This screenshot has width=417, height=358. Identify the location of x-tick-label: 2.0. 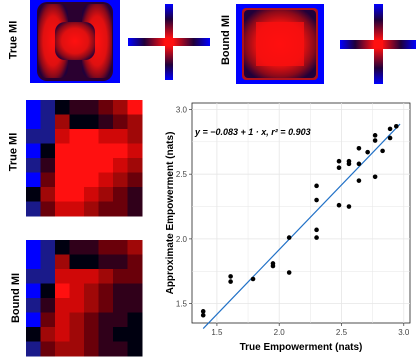
(280, 332).